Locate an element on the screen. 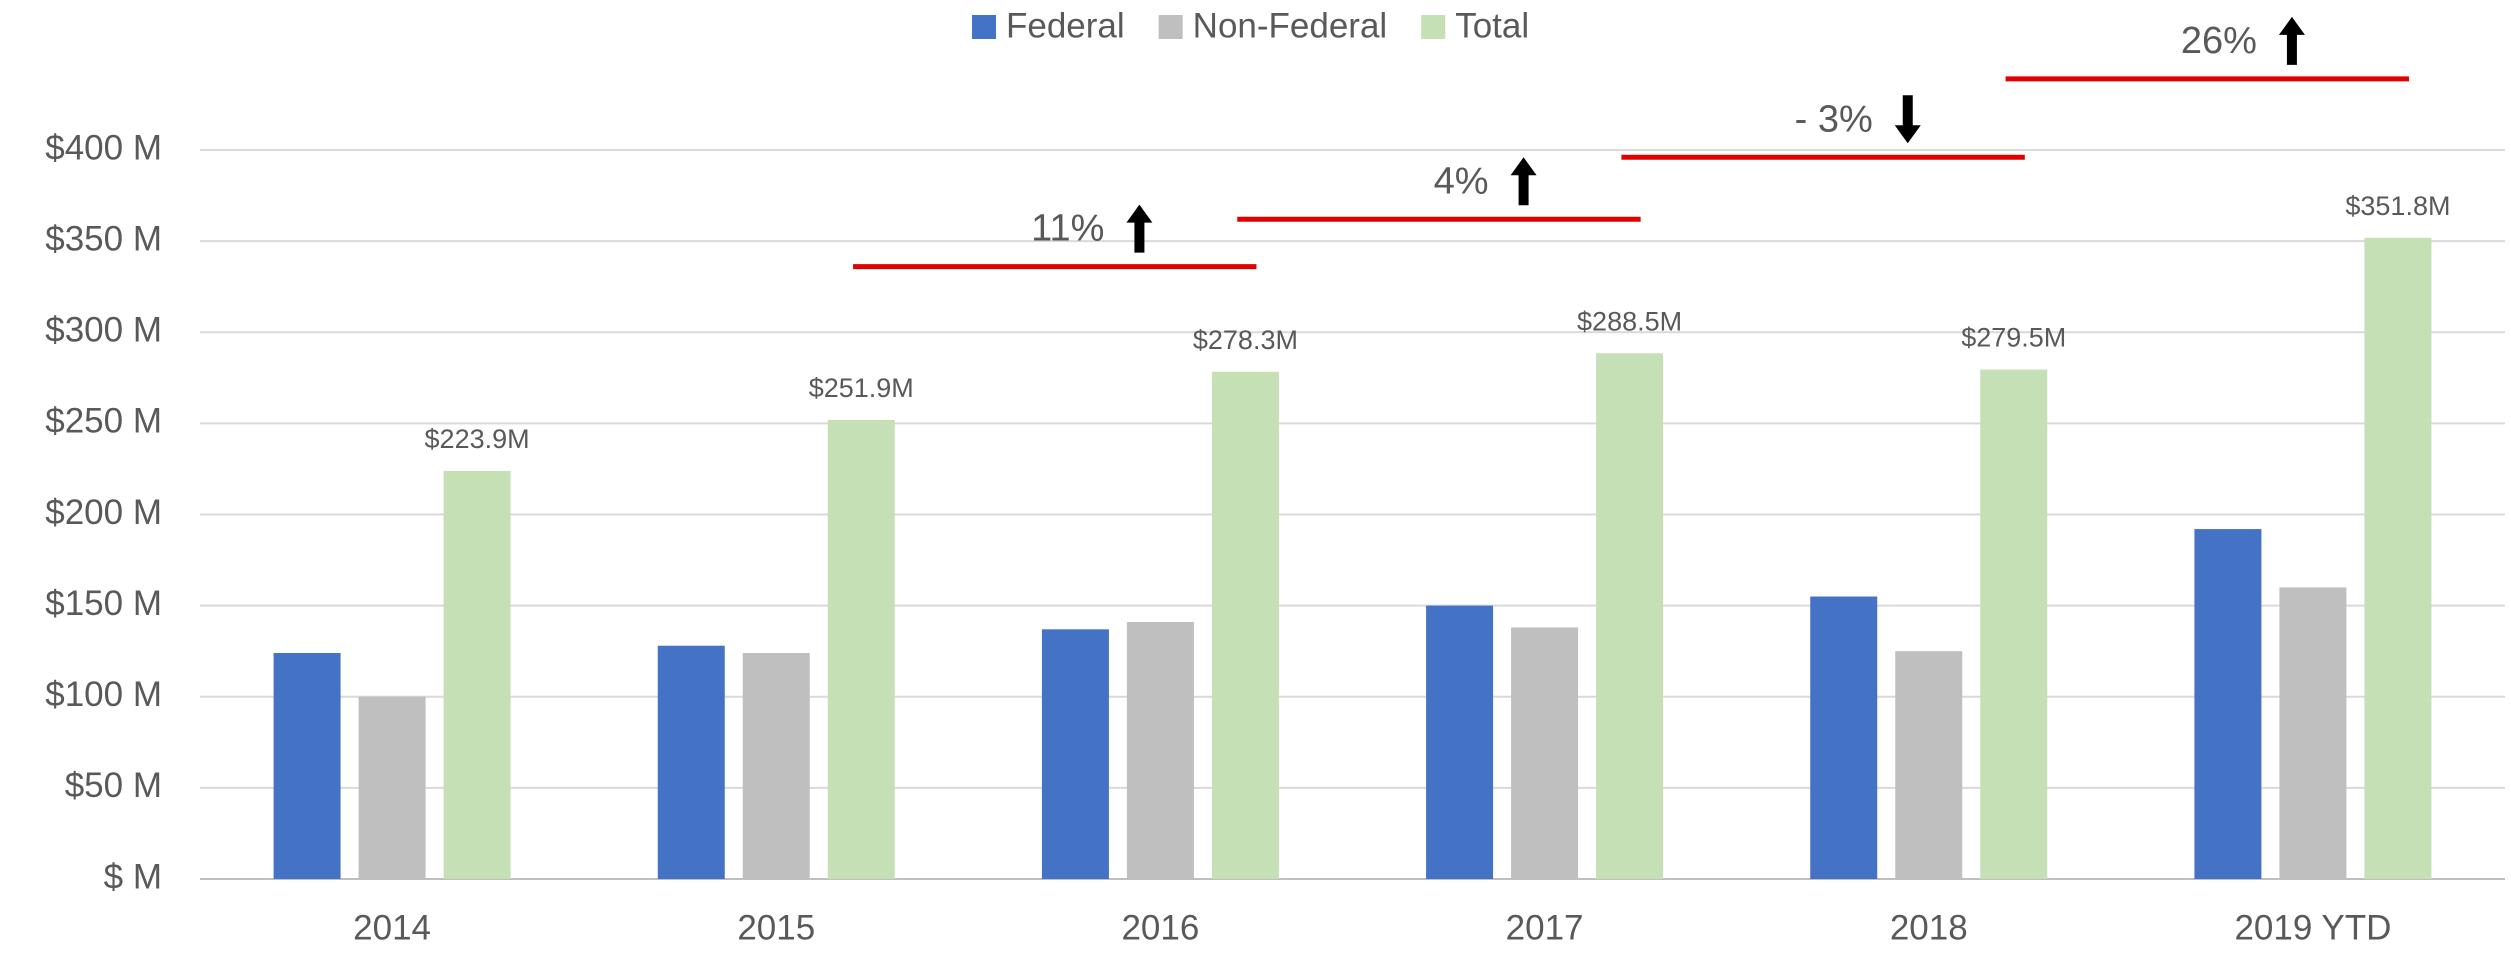 The image size is (2511, 953). data-label: $251.9M is located at coordinates (861, 388).